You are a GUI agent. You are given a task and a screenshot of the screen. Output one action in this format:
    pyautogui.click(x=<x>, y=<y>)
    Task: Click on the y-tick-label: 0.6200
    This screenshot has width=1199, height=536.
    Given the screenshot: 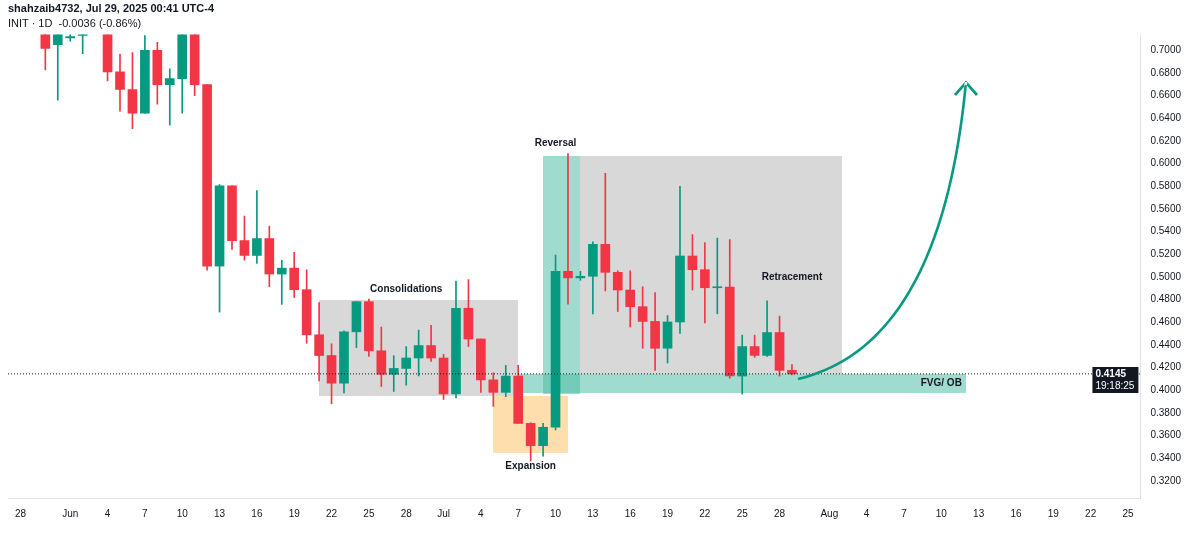 What is the action you would take?
    pyautogui.click(x=1166, y=140)
    